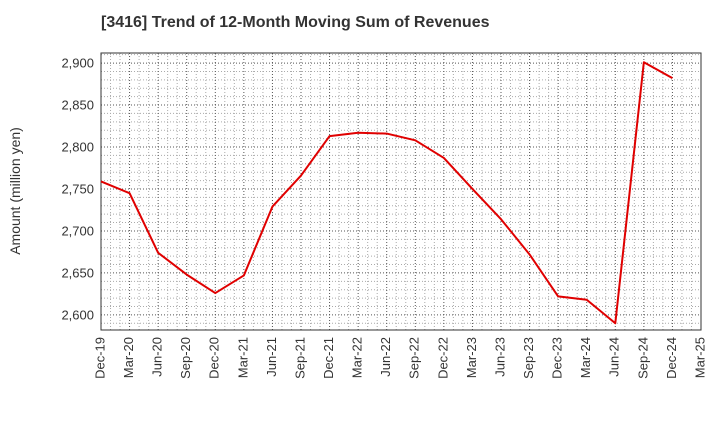 This screenshot has height=440, width=720. I want to click on x-tick-label: Sep-24, so click(642, 358).